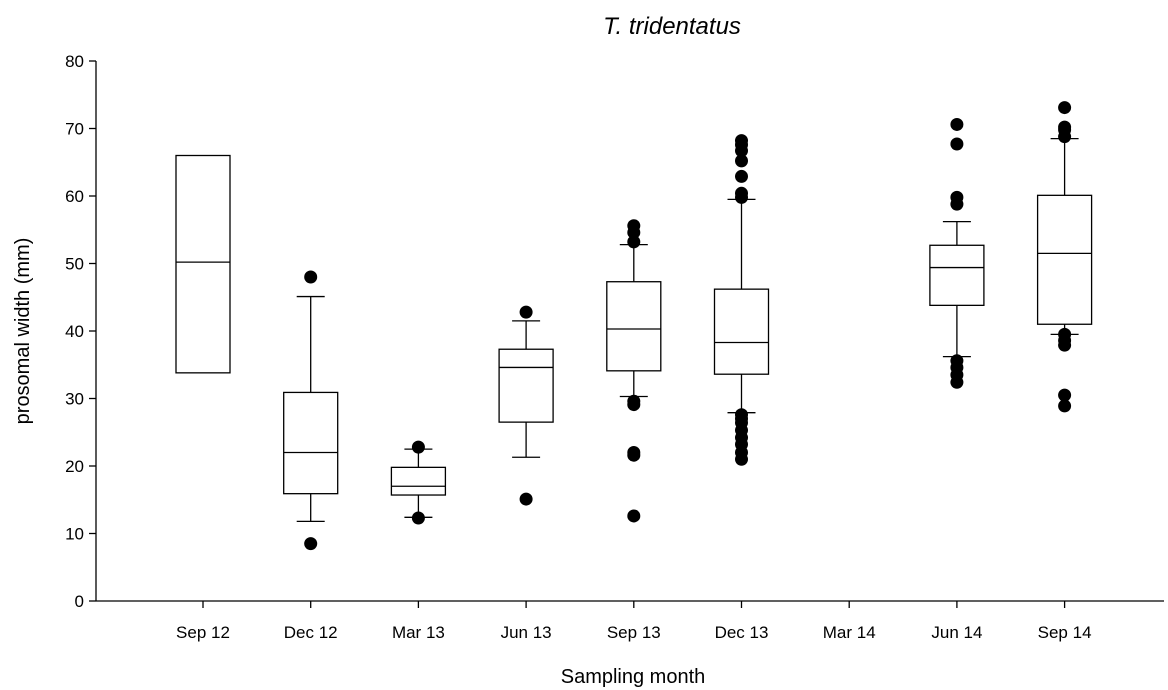 The width and height of the screenshot is (1168, 690). What do you see at coordinates (849, 632) in the screenshot?
I see `x-tick-label: Mar 14` at bounding box center [849, 632].